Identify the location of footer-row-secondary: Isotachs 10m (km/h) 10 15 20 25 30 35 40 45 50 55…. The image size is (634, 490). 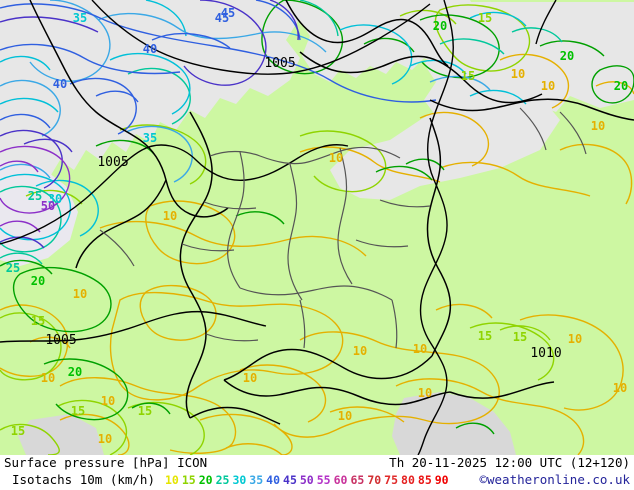
(317, 480).